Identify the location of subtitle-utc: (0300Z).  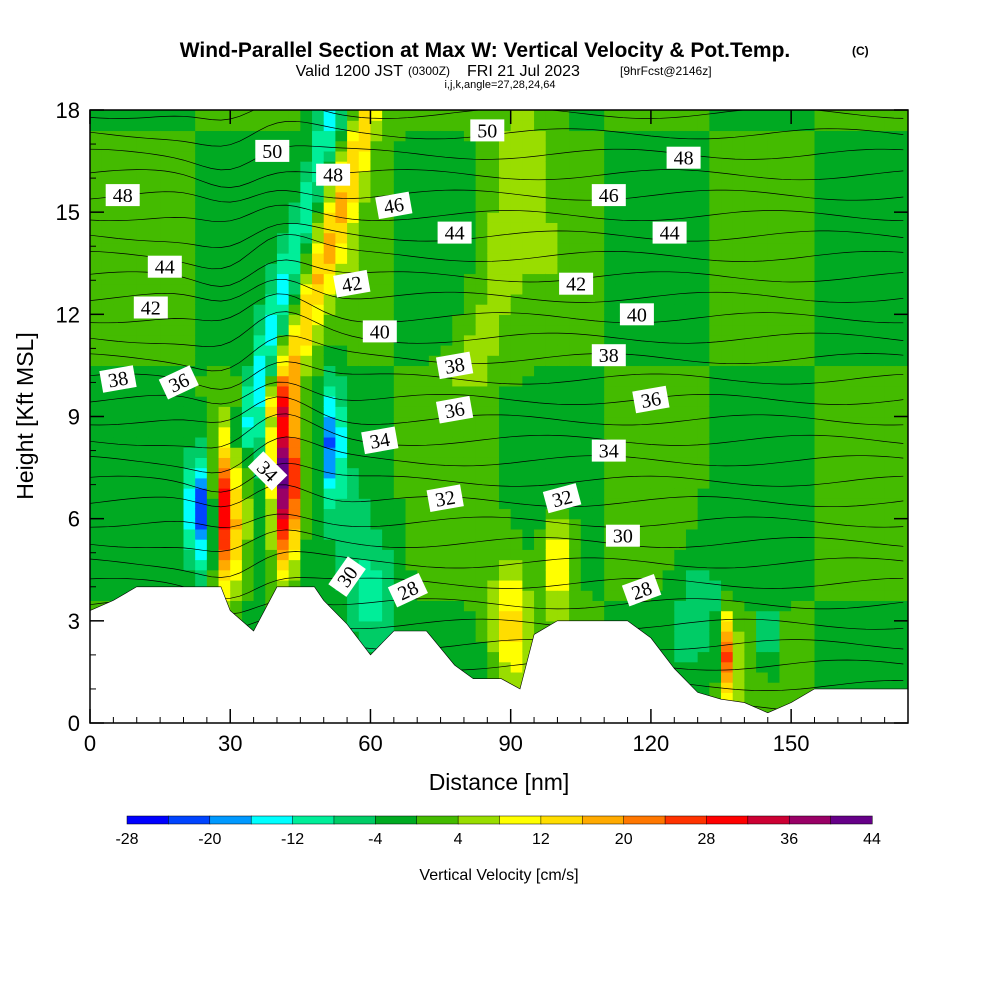
(429, 71).